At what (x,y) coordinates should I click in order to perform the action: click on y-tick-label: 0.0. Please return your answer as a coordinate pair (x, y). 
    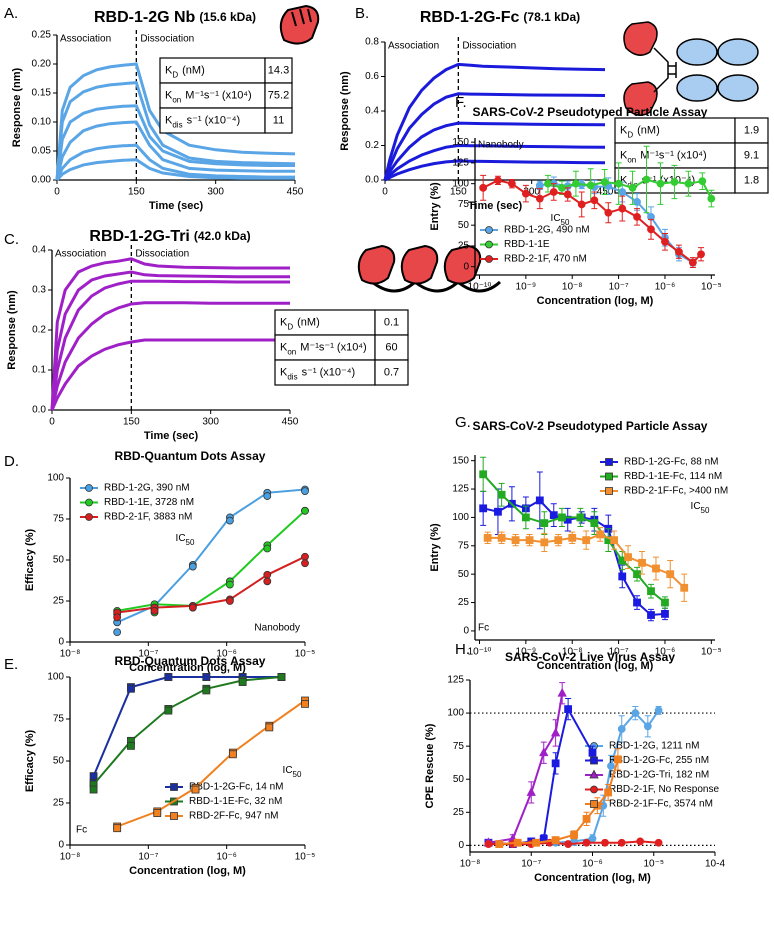
    Looking at the image, I should click on (372, 180).